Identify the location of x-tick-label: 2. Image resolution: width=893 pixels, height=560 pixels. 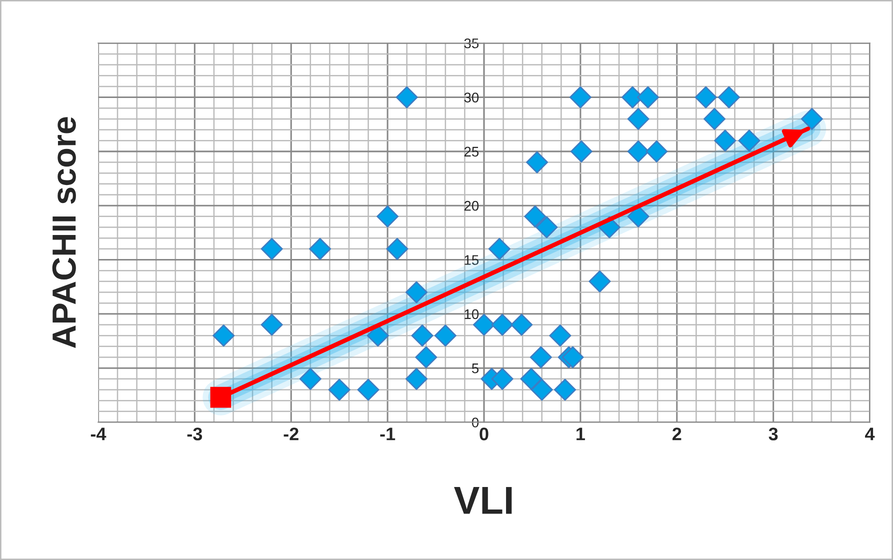
(677, 434).